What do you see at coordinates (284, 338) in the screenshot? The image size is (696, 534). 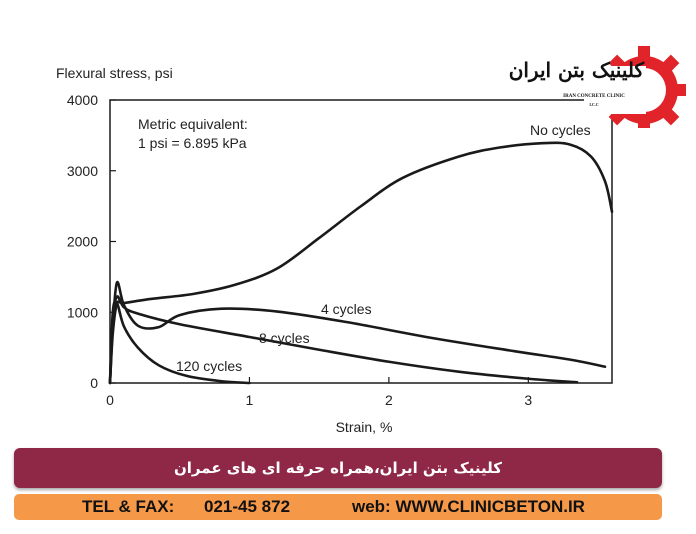 I see `series-label-8-cycles: 8 cycles` at bounding box center [284, 338].